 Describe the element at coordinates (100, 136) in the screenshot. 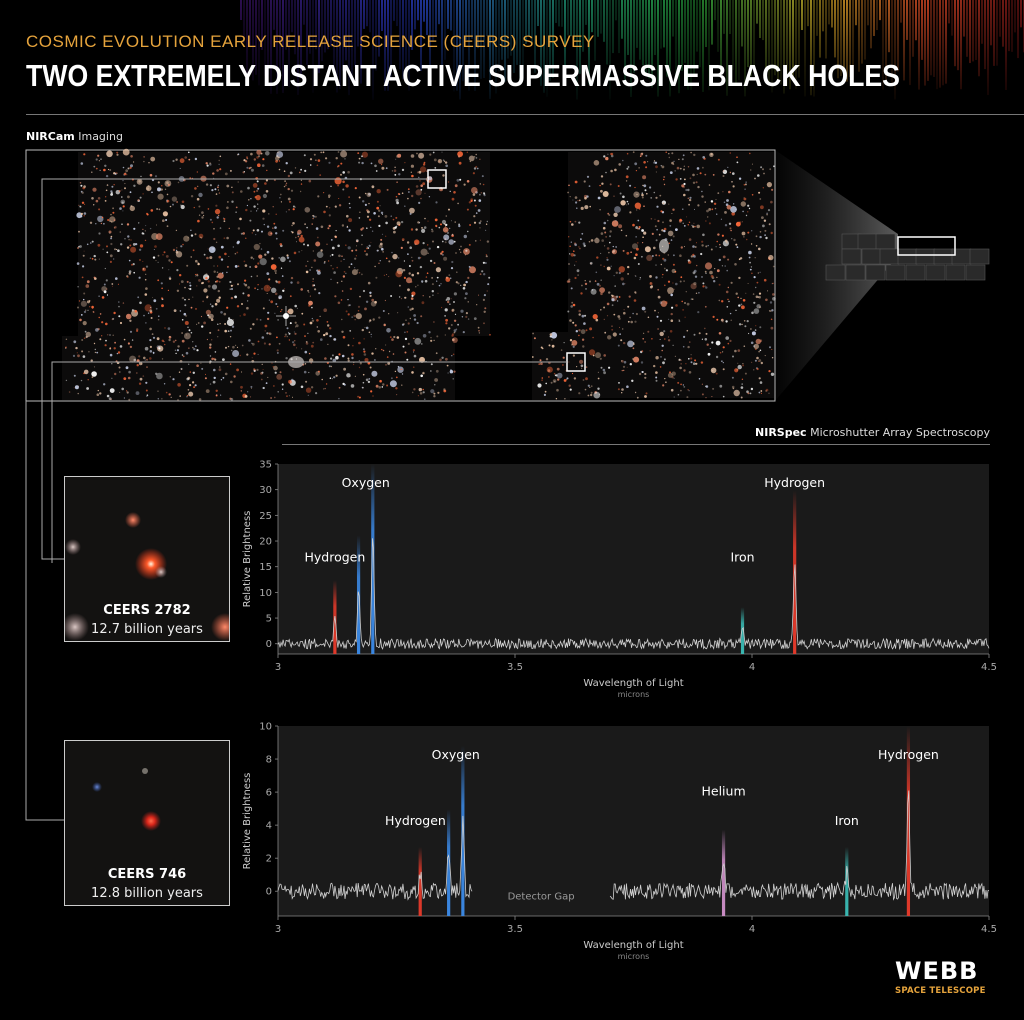

I see `nircam-mode: Imaging` at that location.